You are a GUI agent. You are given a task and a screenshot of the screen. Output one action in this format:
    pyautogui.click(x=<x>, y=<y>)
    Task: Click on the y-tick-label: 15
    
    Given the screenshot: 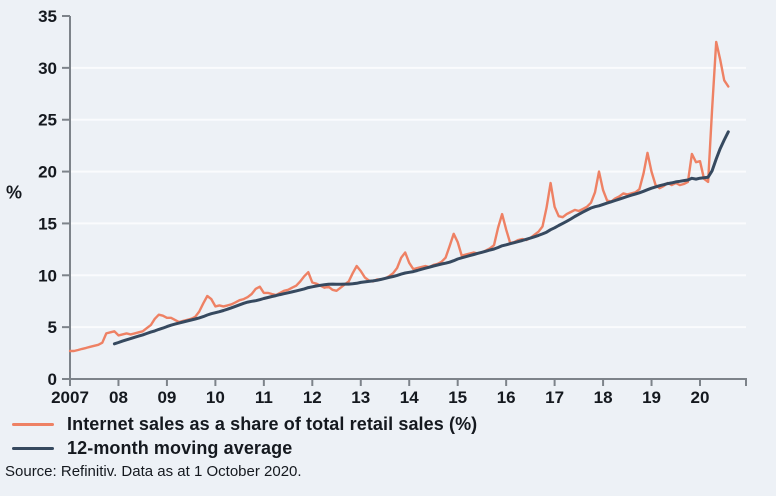 What is the action you would take?
    pyautogui.click(x=47, y=223)
    